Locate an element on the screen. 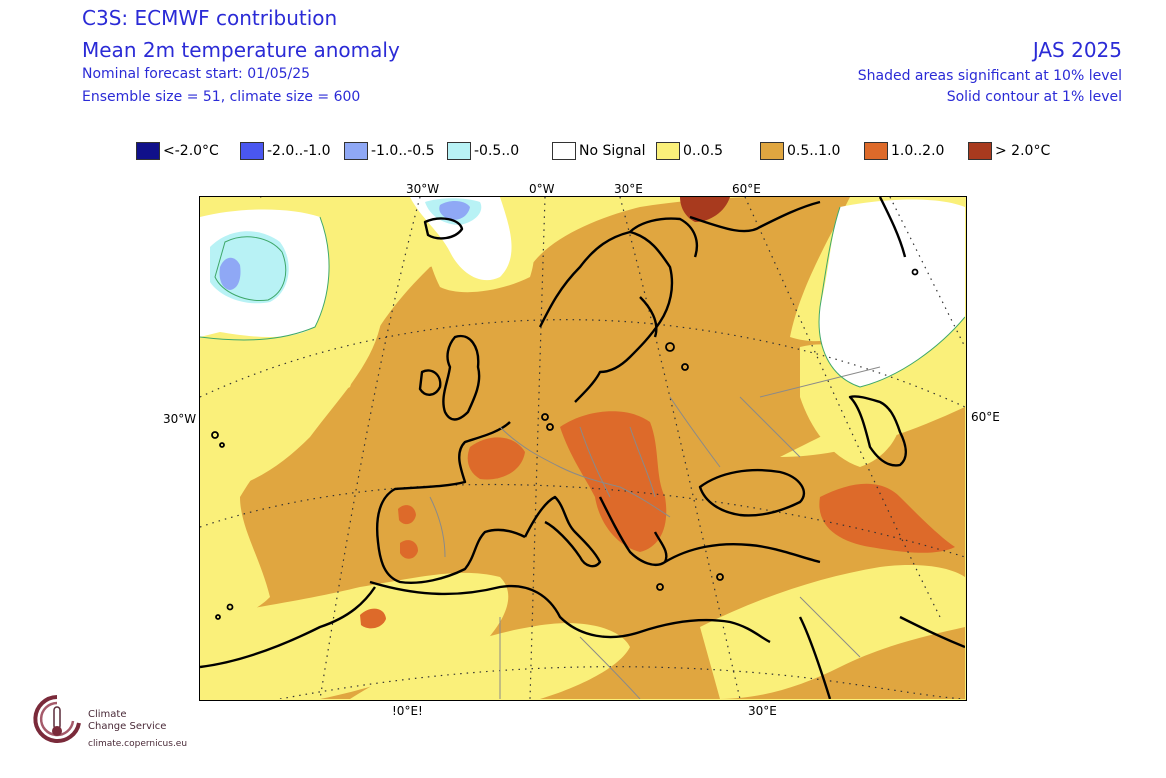 The image size is (1166, 778). legend-item-lt-minus-2: <-2.0°C is located at coordinates (177, 151).